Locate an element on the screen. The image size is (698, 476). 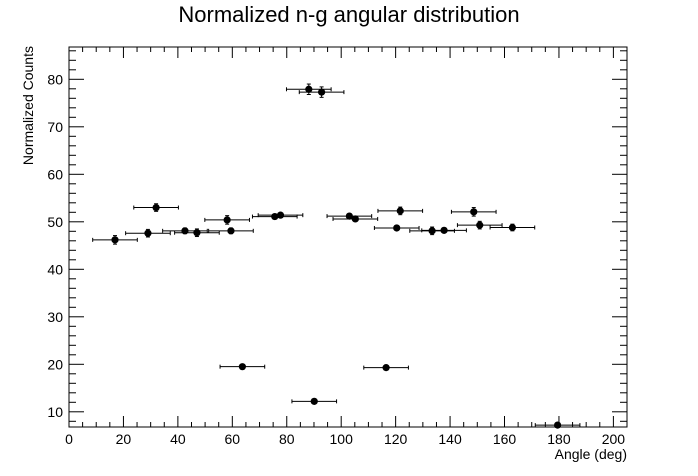
x-axis-label: Angle (deg) is located at coordinates (591, 454).